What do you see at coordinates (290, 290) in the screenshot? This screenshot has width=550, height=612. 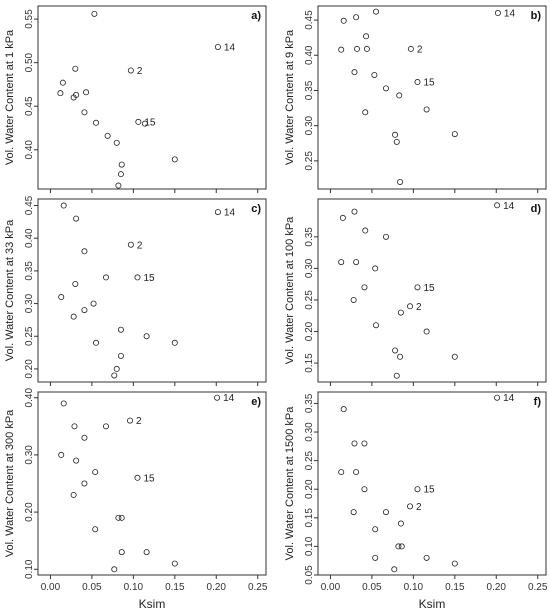 I see `y-axis-label: Vol. Water Content at 100 kPa` at bounding box center [290, 290].